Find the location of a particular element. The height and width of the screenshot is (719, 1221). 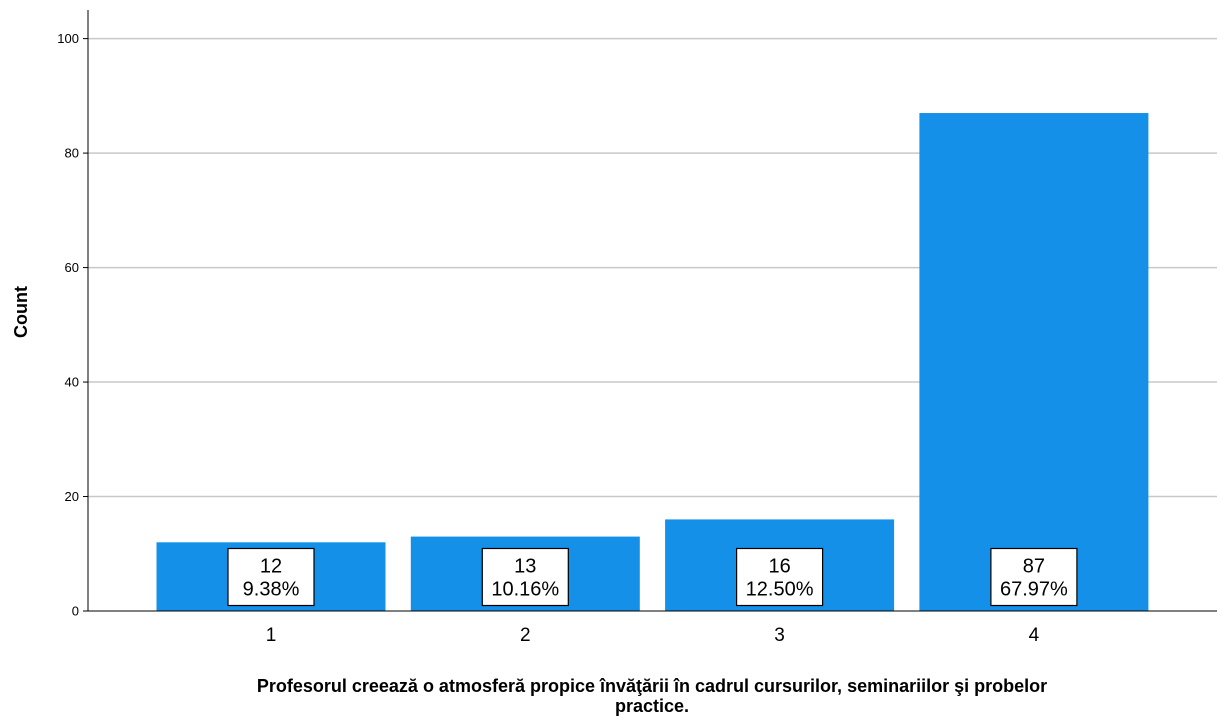

data-label-count-3: 16 is located at coordinates (779, 567).